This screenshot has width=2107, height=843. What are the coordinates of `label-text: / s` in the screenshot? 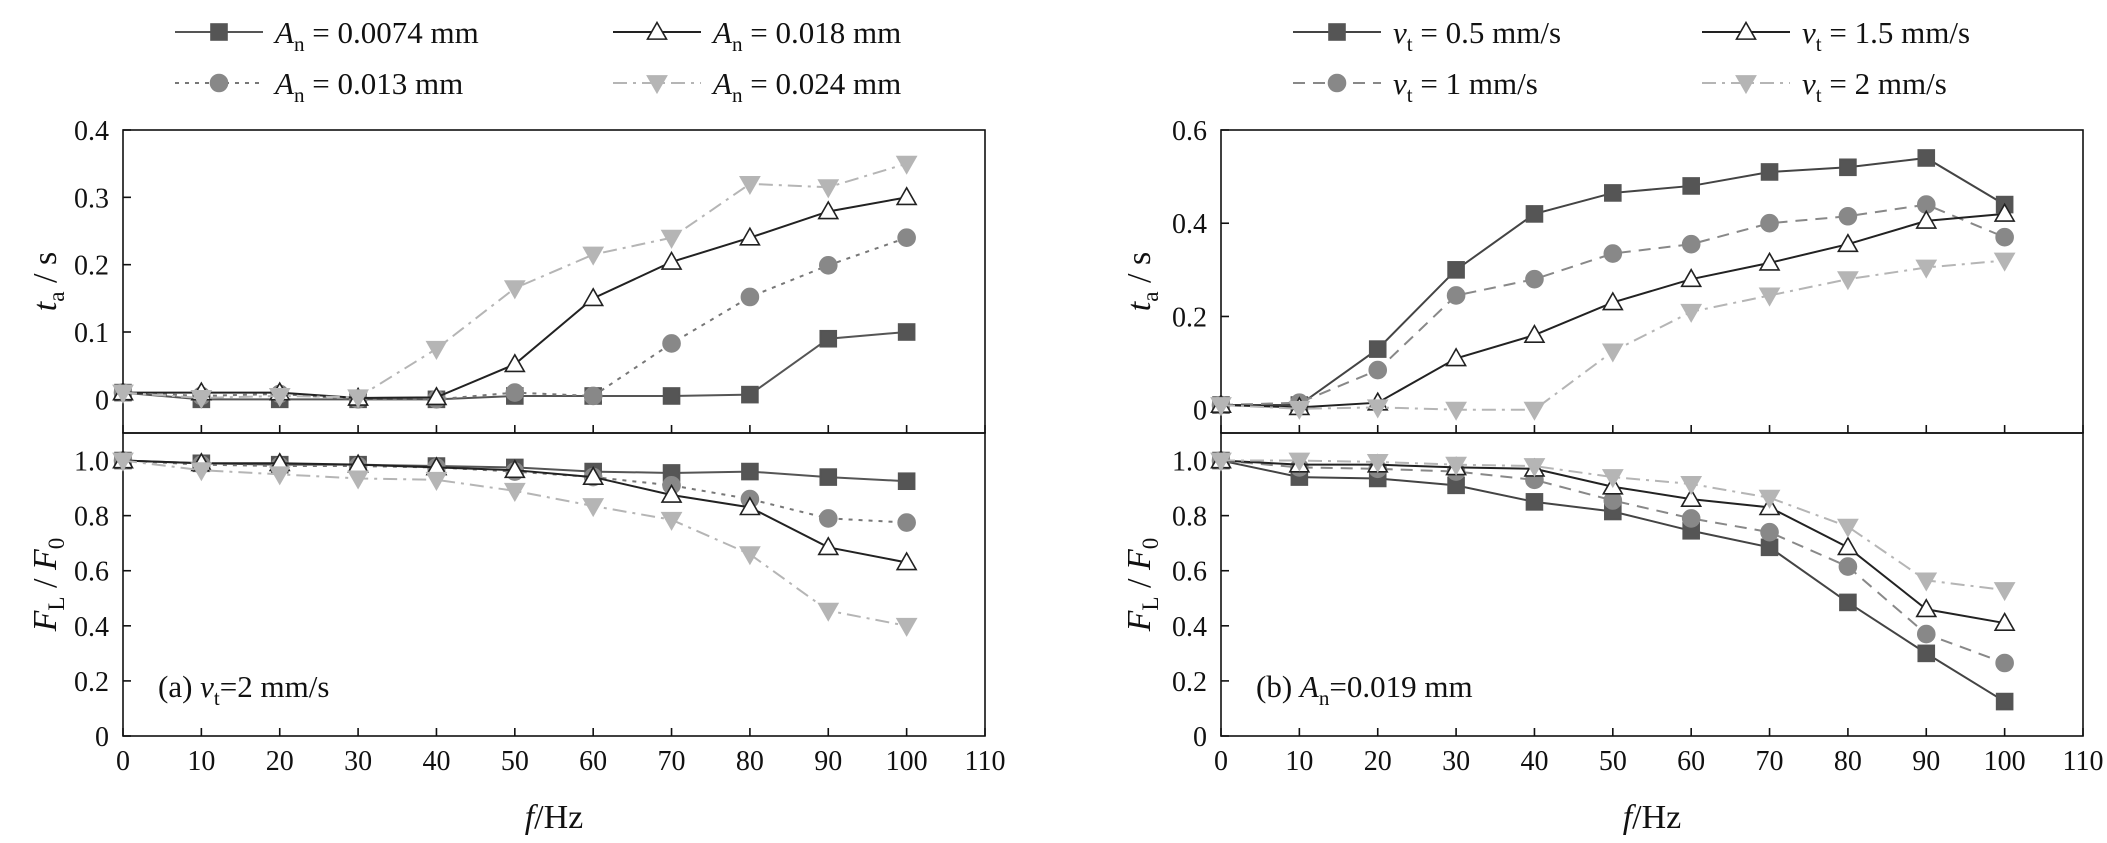 It's located at (1139, 272).